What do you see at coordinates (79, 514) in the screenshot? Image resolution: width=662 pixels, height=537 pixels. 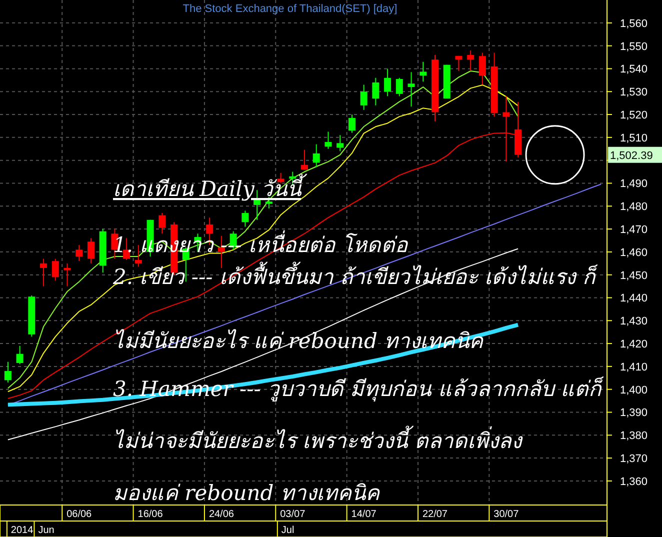 I see `x-tick-label: 06/06` at bounding box center [79, 514].